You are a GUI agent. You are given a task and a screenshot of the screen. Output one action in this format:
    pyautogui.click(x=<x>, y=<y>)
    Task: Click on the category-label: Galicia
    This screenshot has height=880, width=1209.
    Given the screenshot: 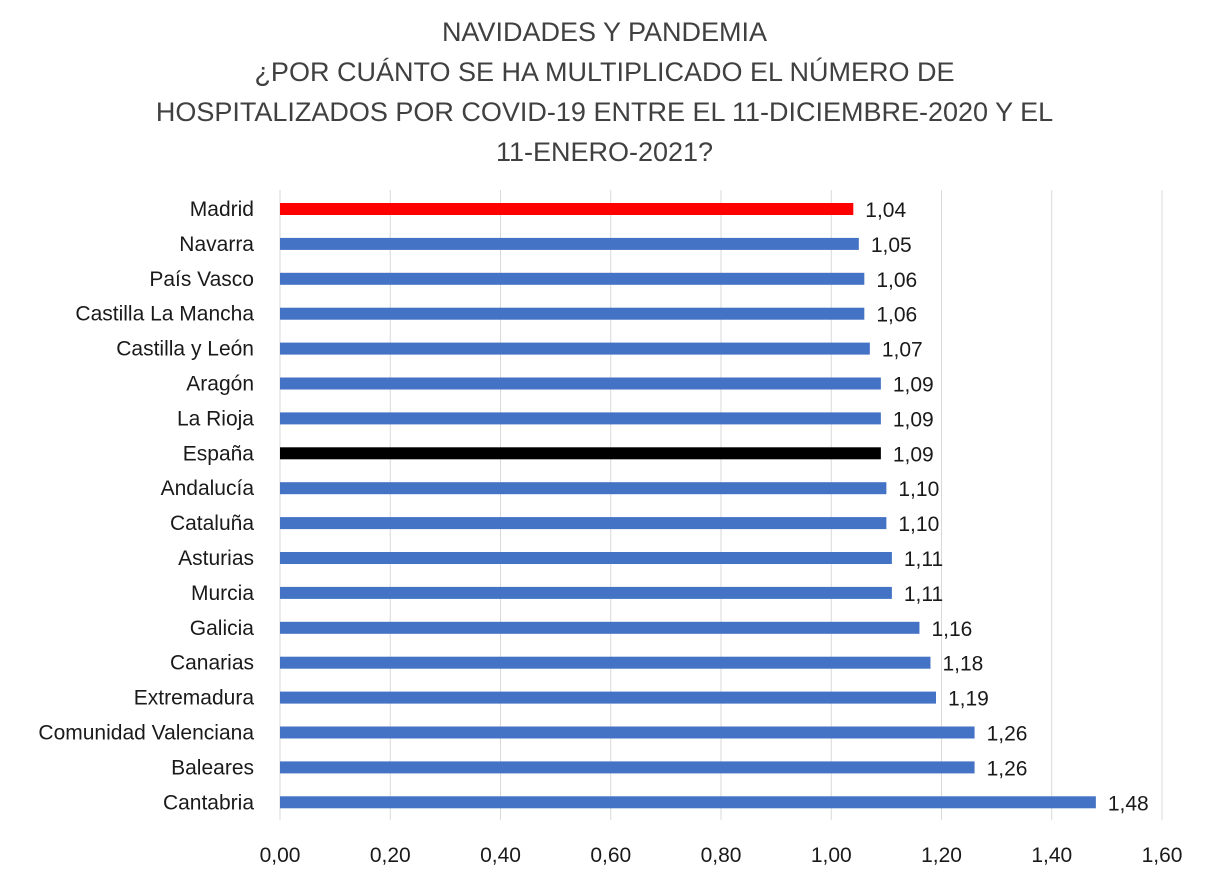 What is the action you would take?
    pyautogui.click(x=222, y=628)
    